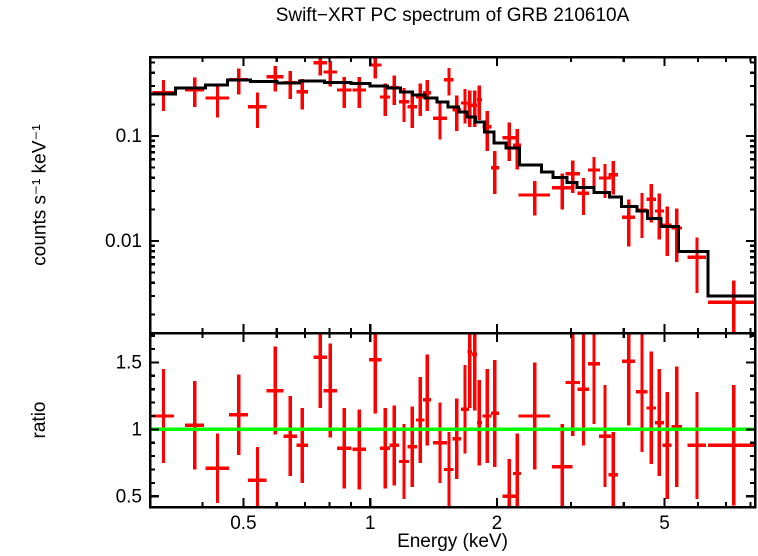 This screenshot has width=758, height=556. Describe the element at coordinates (123, 241) in the screenshot. I see `y-tick-label-counts: 0.01` at that location.